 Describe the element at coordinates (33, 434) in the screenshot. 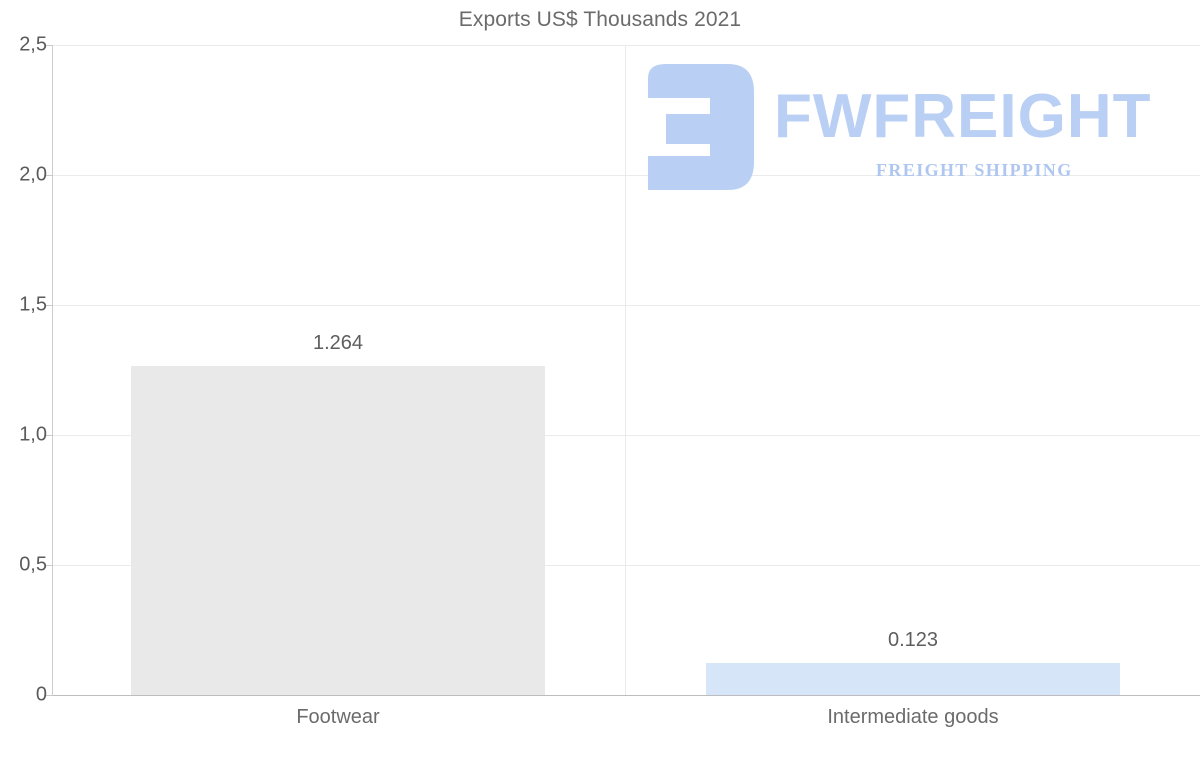

I see `y-axis-label-2: 1,0` at that location.